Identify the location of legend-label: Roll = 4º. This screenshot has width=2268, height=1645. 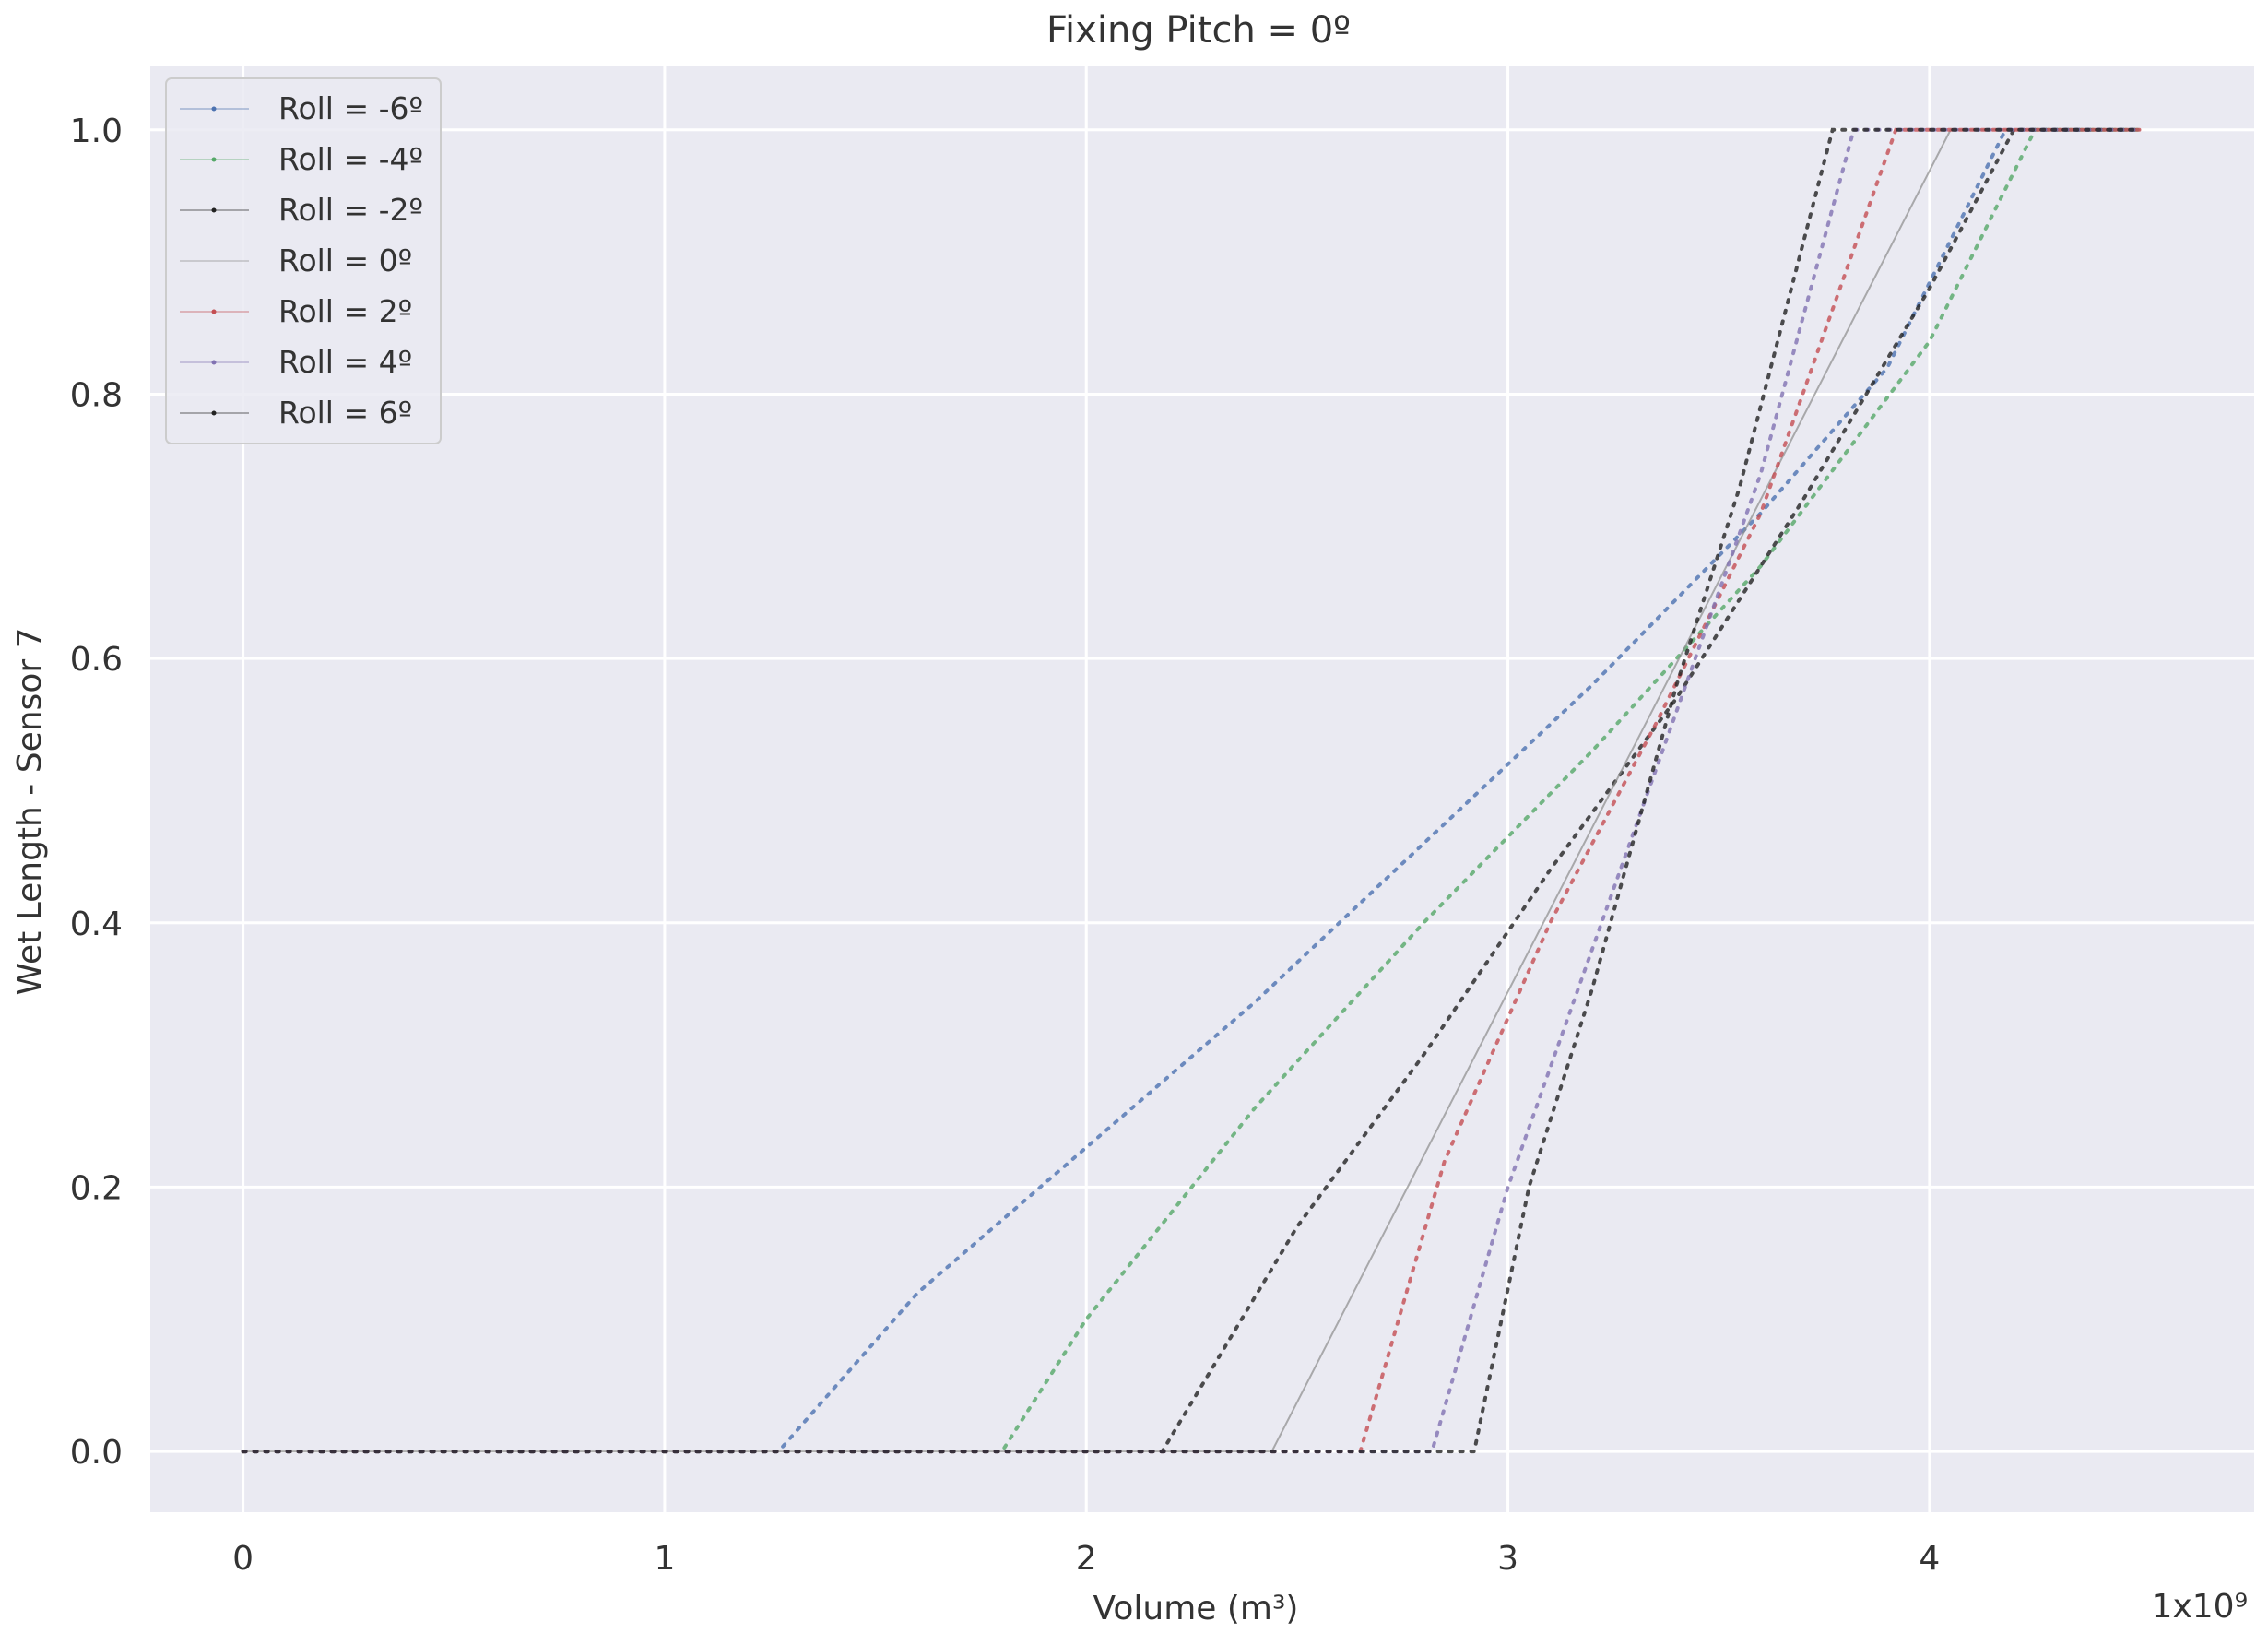
(345, 362).